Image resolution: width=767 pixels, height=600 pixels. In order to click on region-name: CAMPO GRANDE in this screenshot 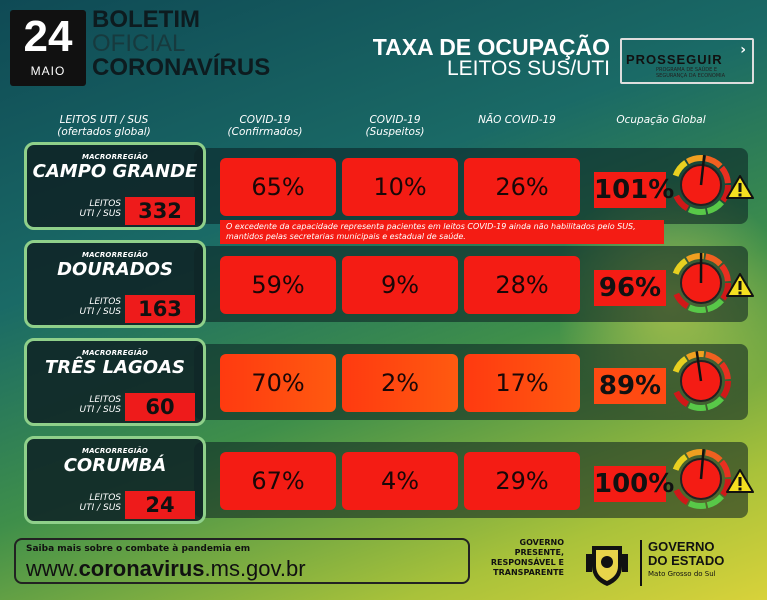, I will do `click(115, 171)`.